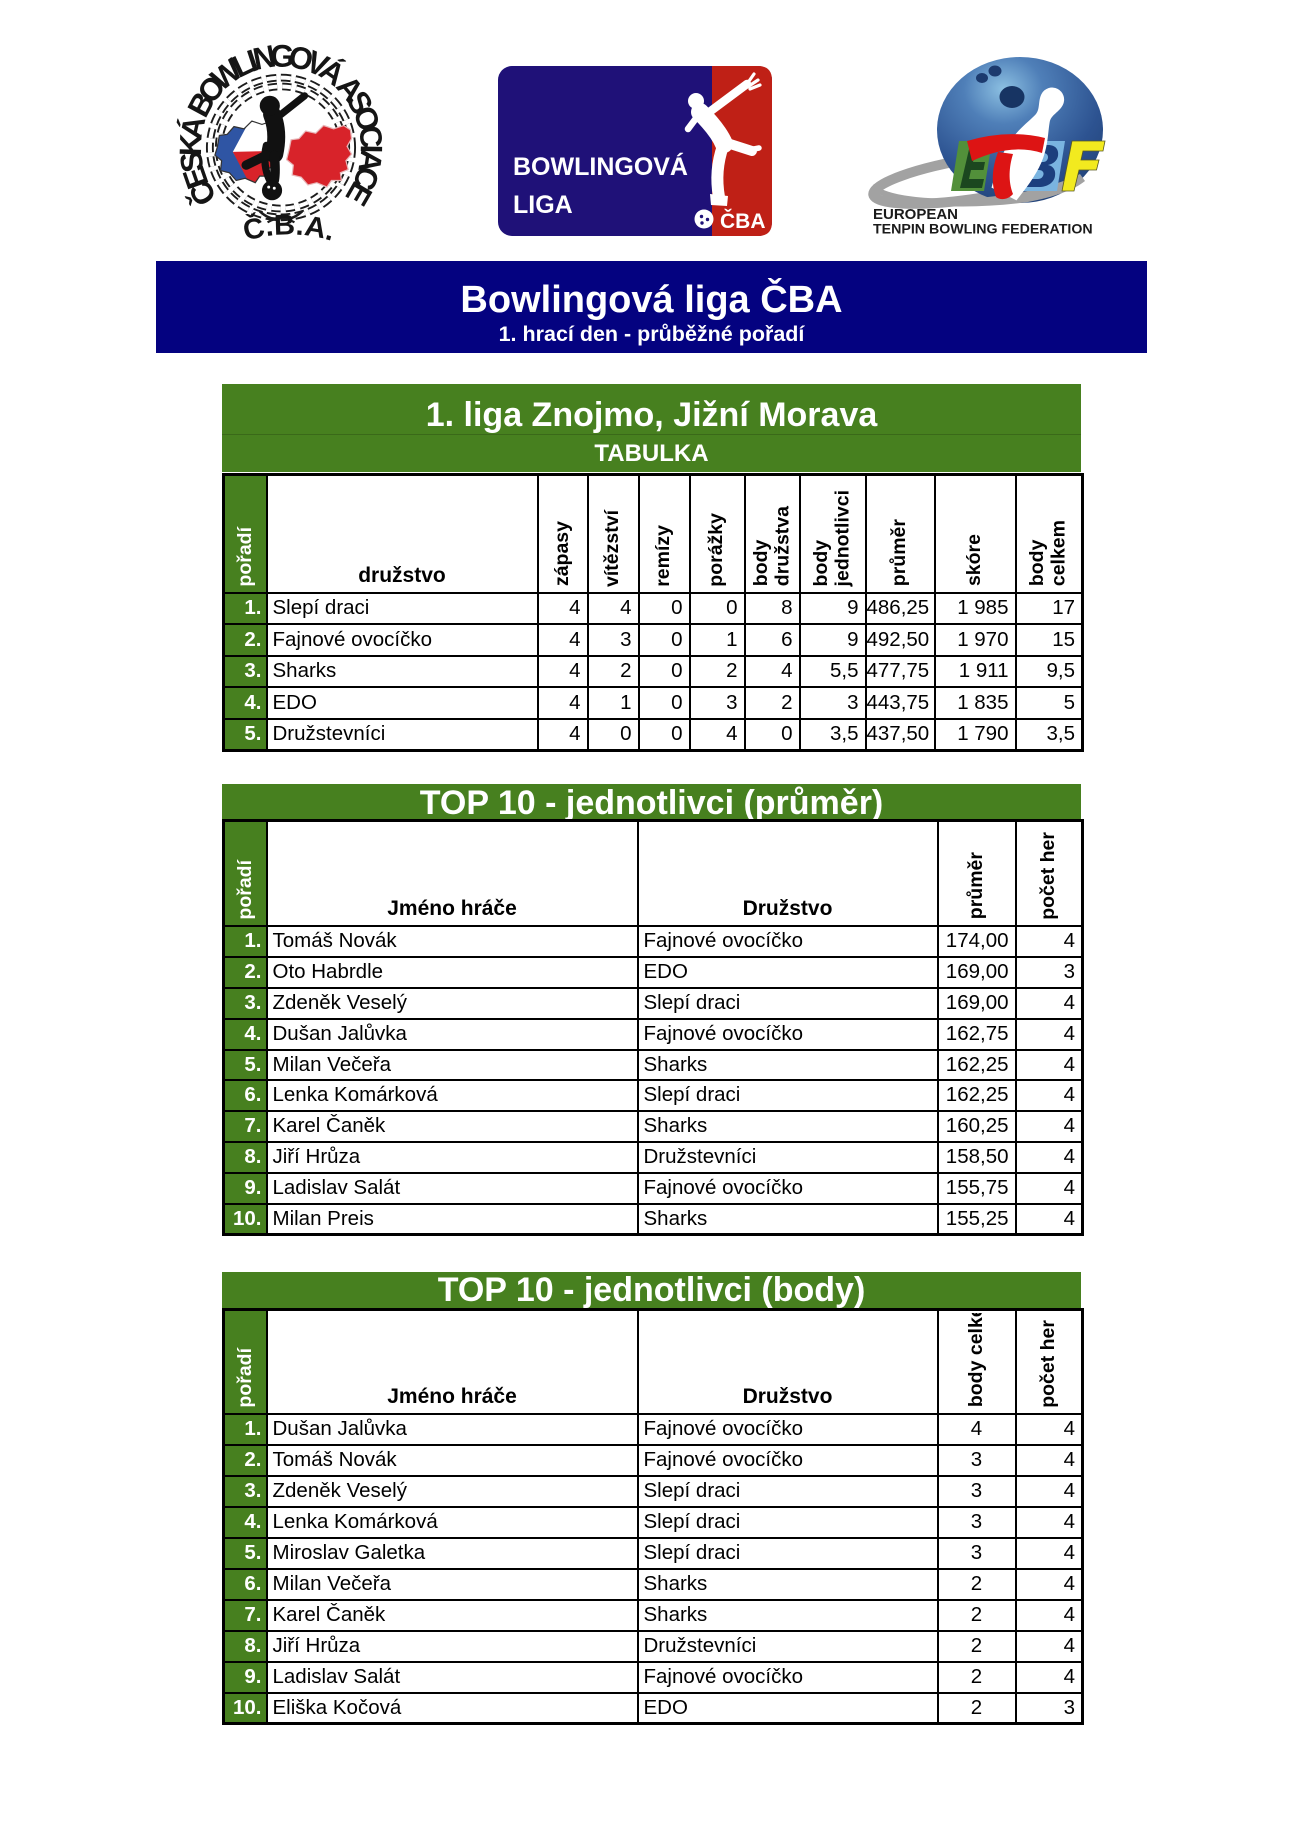  What do you see at coordinates (543, 205) in the screenshot?
I see `svg-text: LIGA` at bounding box center [543, 205].